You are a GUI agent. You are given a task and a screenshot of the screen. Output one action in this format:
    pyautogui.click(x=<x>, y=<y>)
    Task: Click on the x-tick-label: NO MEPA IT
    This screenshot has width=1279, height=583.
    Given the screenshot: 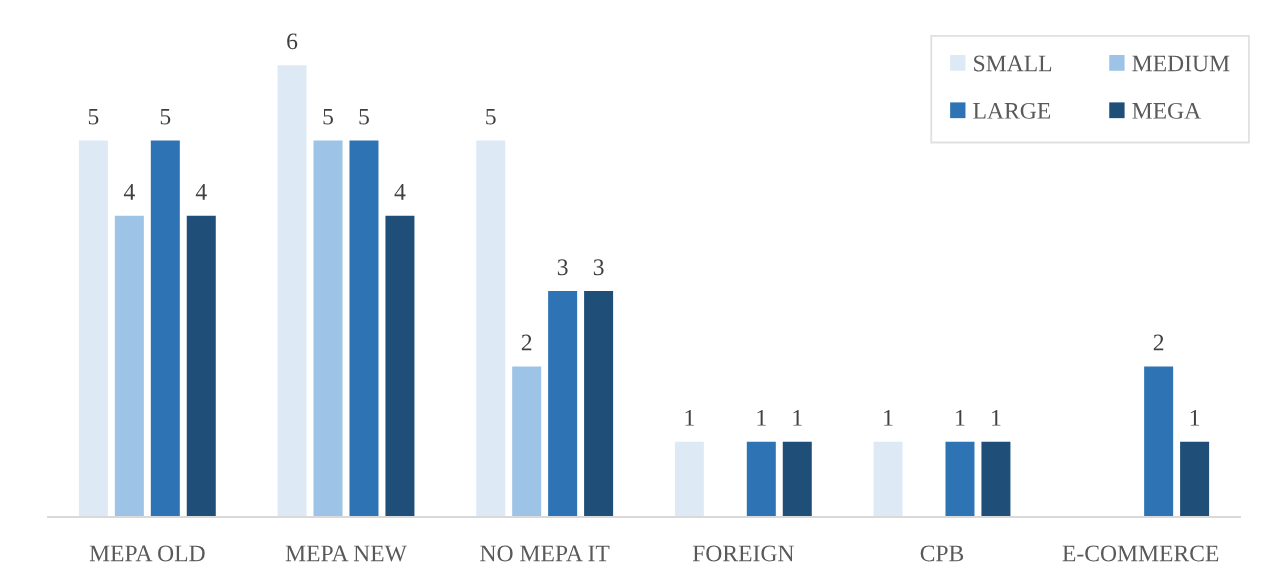 What is the action you would take?
    pyautogui.click(x=545, y=553)
    